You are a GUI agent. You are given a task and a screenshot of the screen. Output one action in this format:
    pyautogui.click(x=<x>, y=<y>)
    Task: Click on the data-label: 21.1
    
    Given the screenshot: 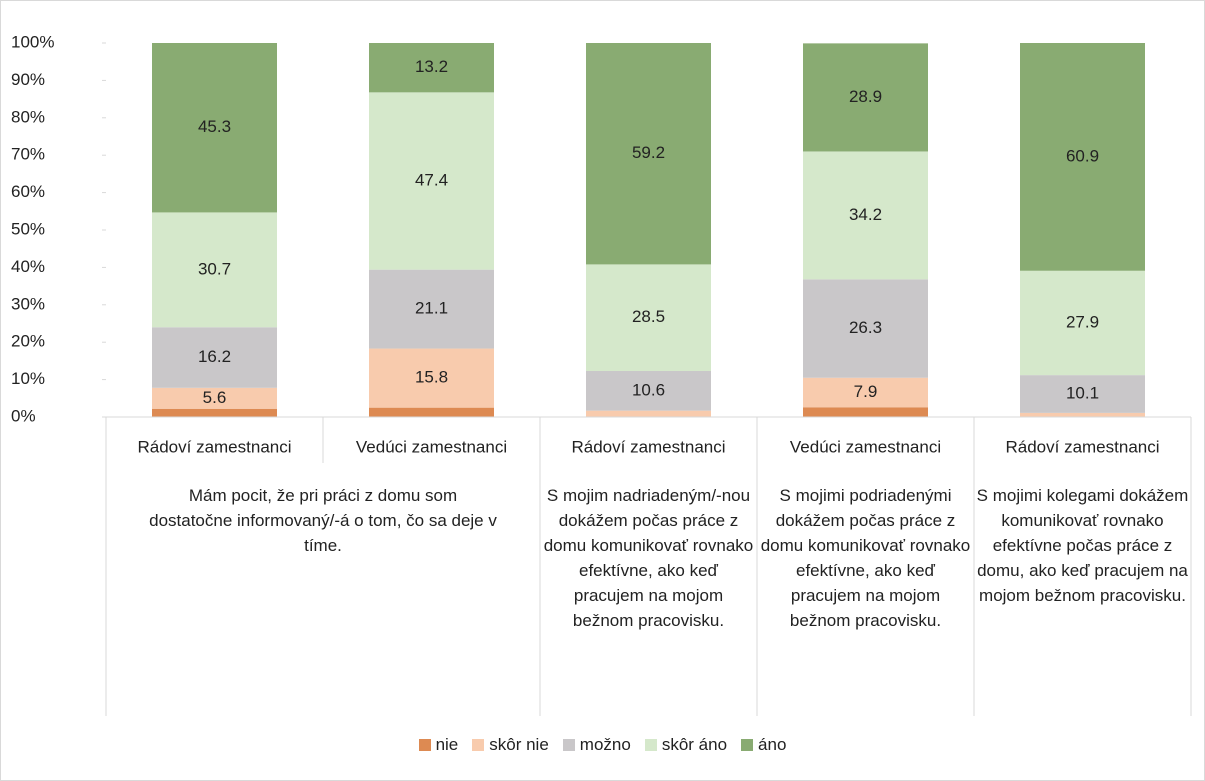 What is the action you would take?
    pyautogui.click(x=431, y=308)
    